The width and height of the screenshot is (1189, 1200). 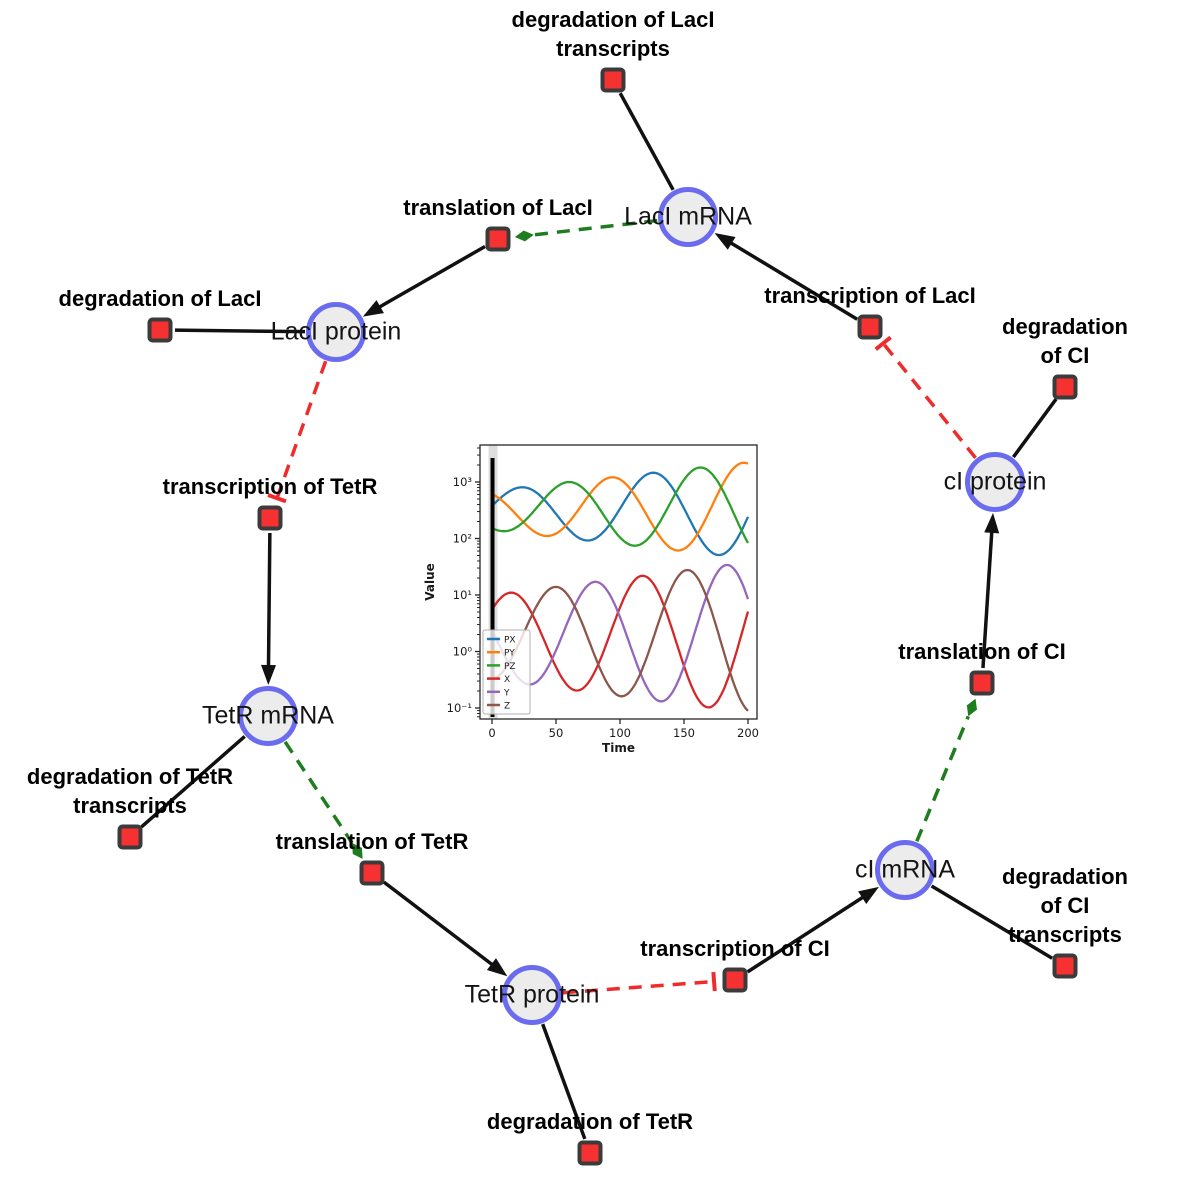 What do you see at coordinates (462, 595) in the screenshot?
I see `chart-y-tick-label: 10¹` at bounding box center [462, 595].